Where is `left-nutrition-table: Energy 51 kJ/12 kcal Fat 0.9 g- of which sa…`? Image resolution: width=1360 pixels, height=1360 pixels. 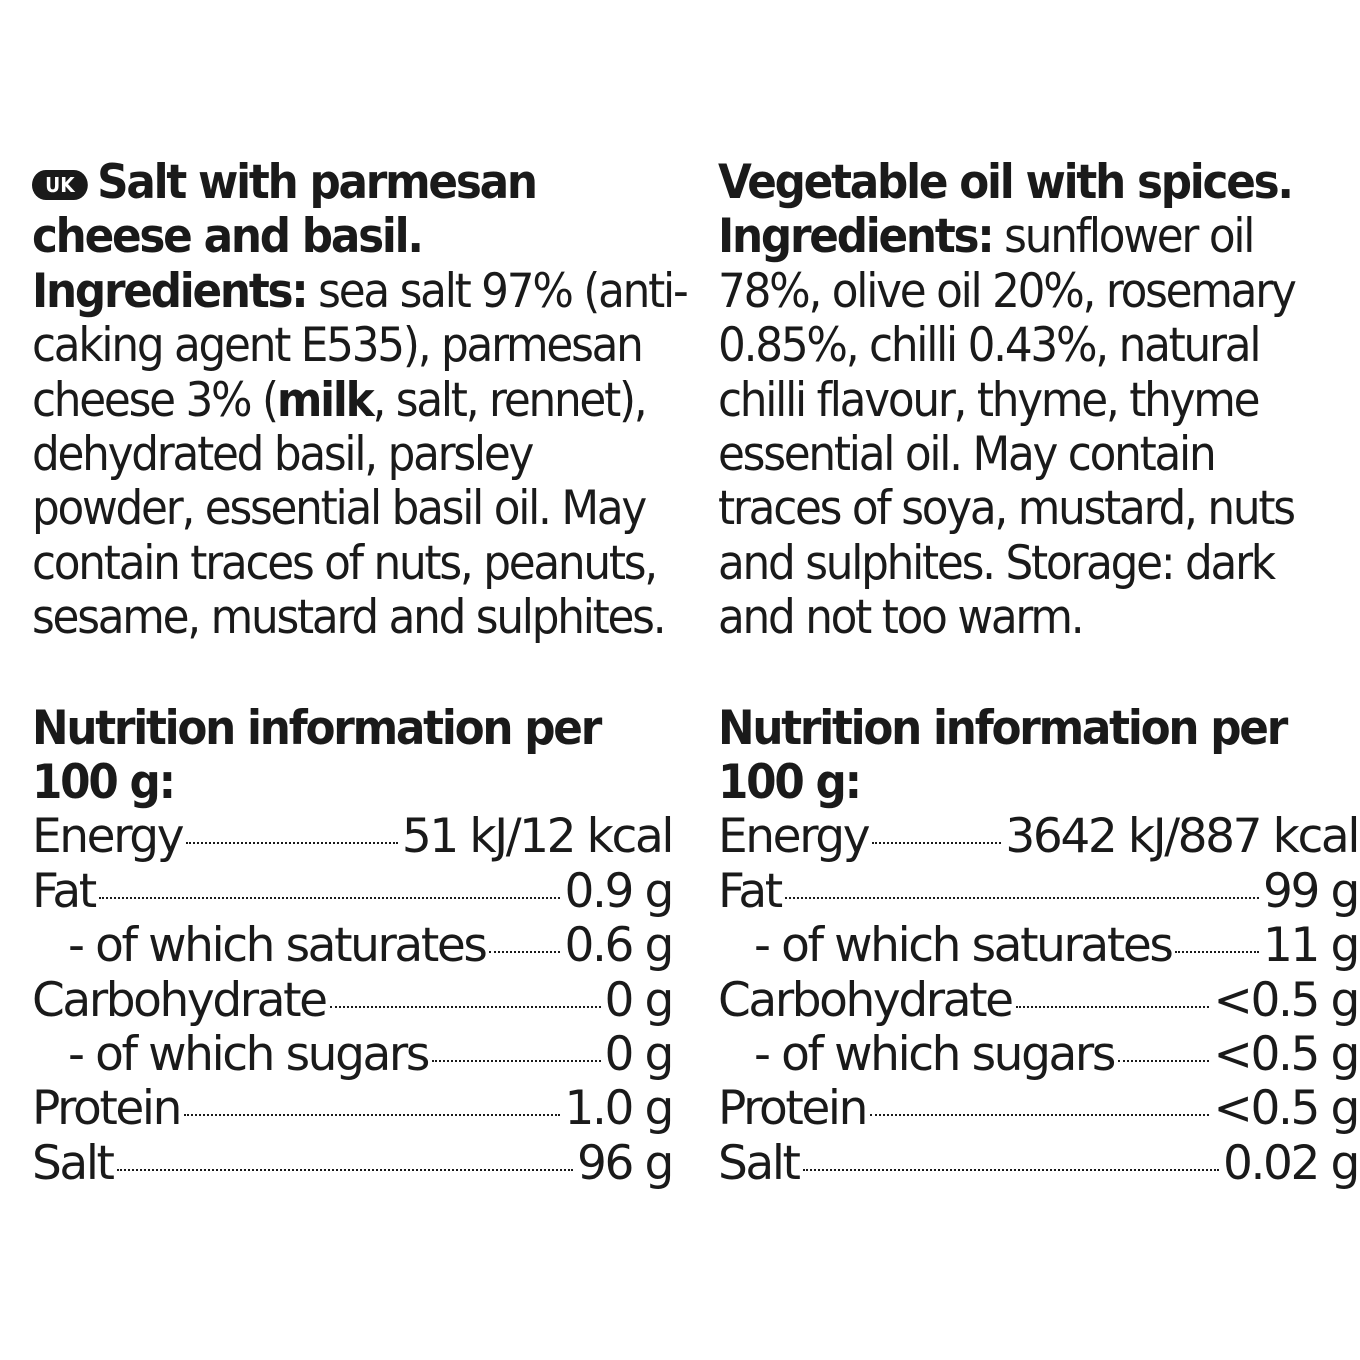 left-nutrition-table: Energy 51 kJ/12 kcal Fat 0.9 g- of which sa… is located at coordinates (353, 1000).